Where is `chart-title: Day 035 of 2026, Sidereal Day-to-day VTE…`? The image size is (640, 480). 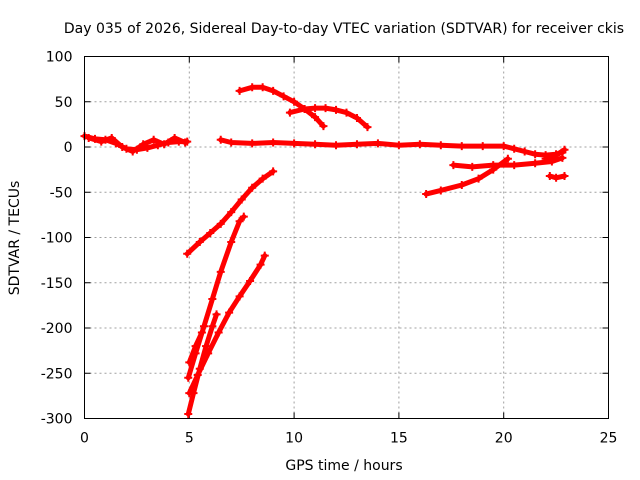
chart-title: Day 035 of 2026, Sidereal Day-to-day VTE… is located at coordinates (344, 29).